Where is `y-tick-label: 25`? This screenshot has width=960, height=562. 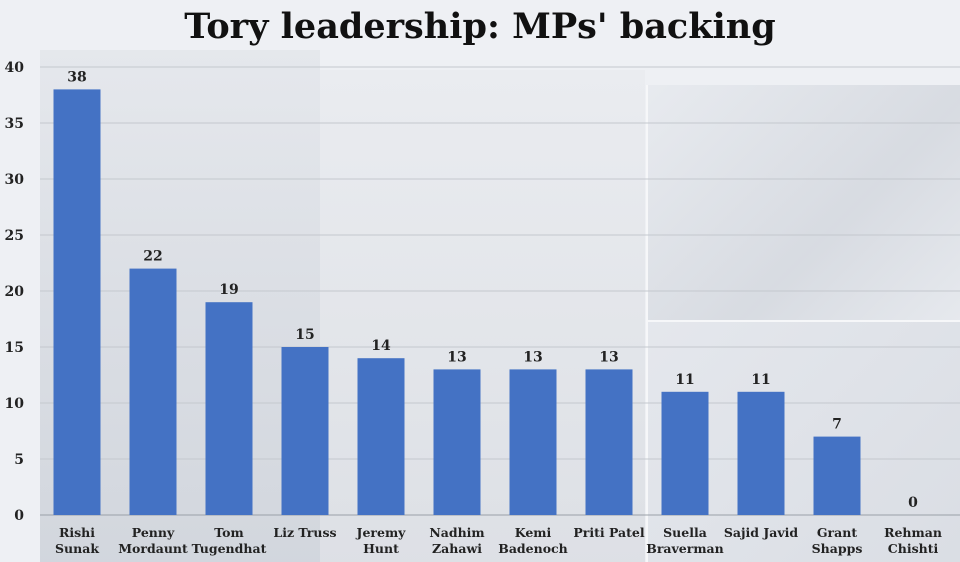
y-tick-label: 25 is located at coordinates (14, 236).